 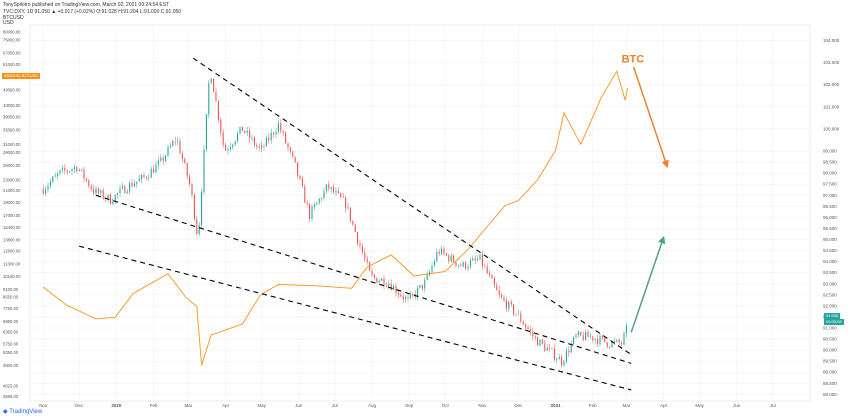 What do you see at coordinates (831, 106) in the screenshot?
I see `right-y-tick-label: 101.000` at bounding box center [831, 106].